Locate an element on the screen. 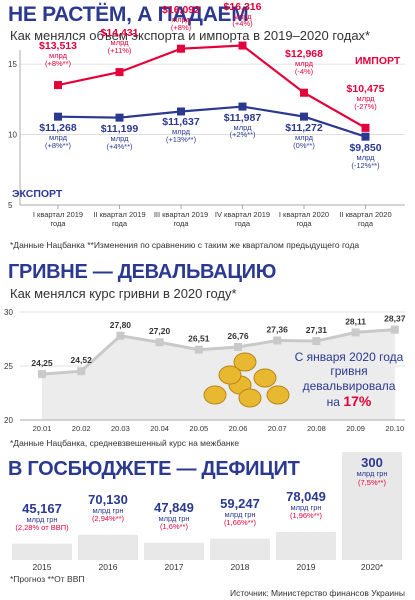 The width and height of the screenshot is (415, 600). rate-x-tick-label: 20.09 is located at coordinates (355, 428).